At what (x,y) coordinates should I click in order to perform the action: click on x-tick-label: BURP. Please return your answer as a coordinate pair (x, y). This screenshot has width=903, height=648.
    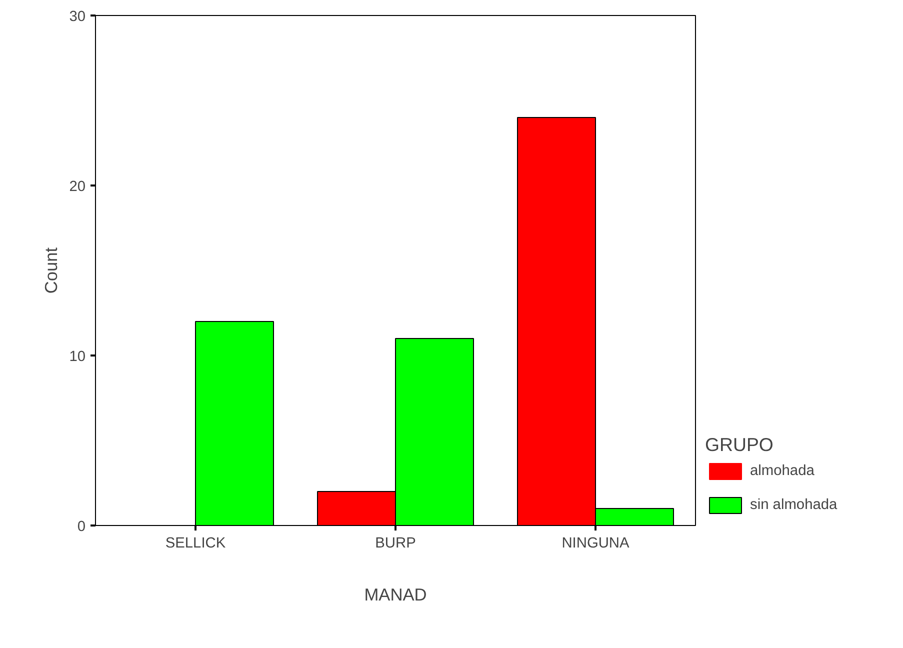
    Looking at the image, I should click on (395, 544).